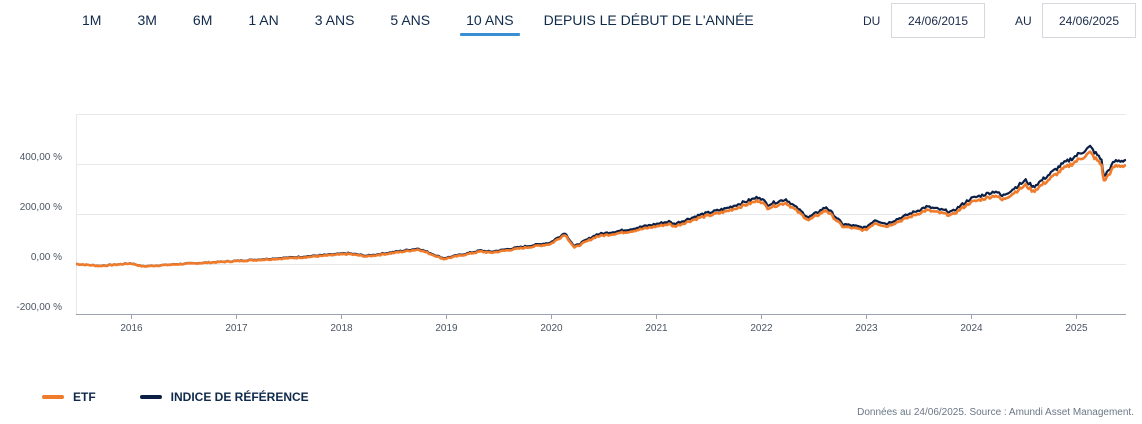  Describe the element at coordinates (872, 21) in the screenshot. I see `from-date-label: DU` at that location.